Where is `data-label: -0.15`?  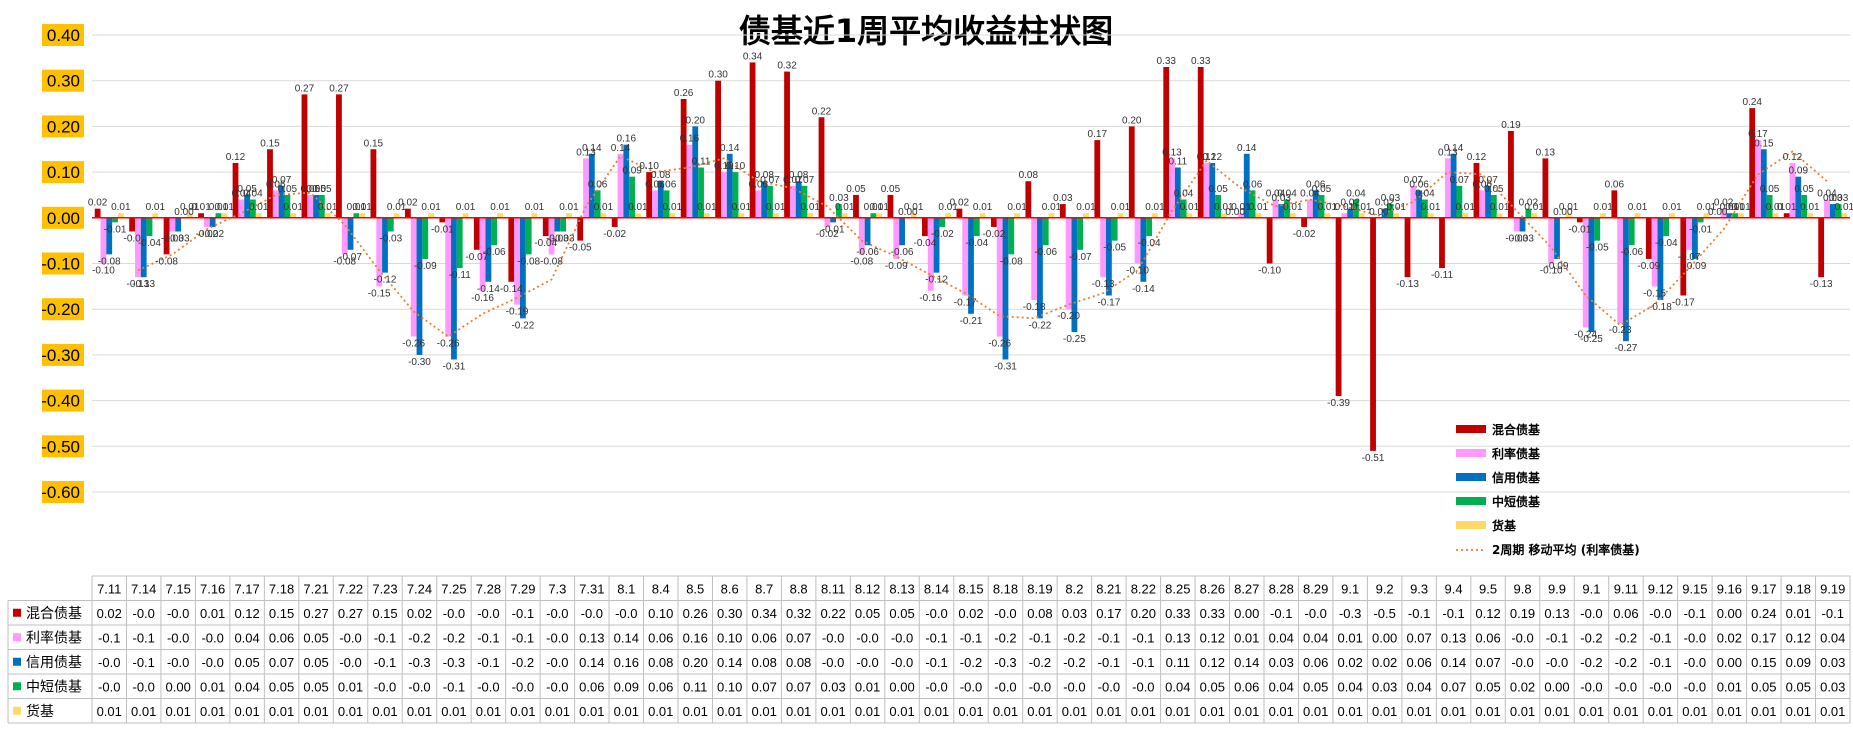 data-label: -0.15 is located at coordinates (1654, 293).